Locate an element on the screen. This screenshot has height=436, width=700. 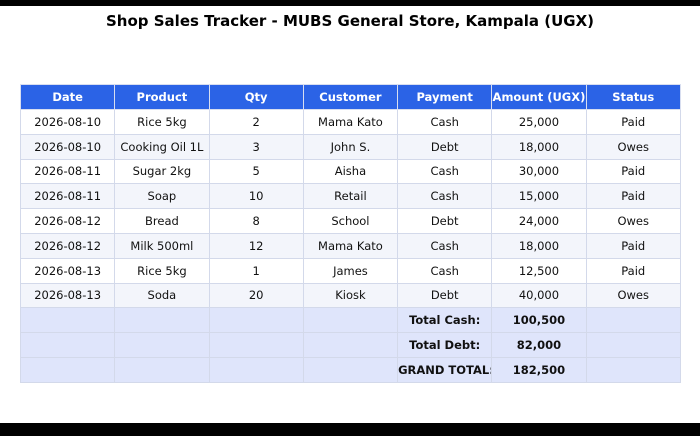
table-row: 2026-08-11 Soap 10 Retail Cash 15,000 Paid is located at coordinates (350, 196).